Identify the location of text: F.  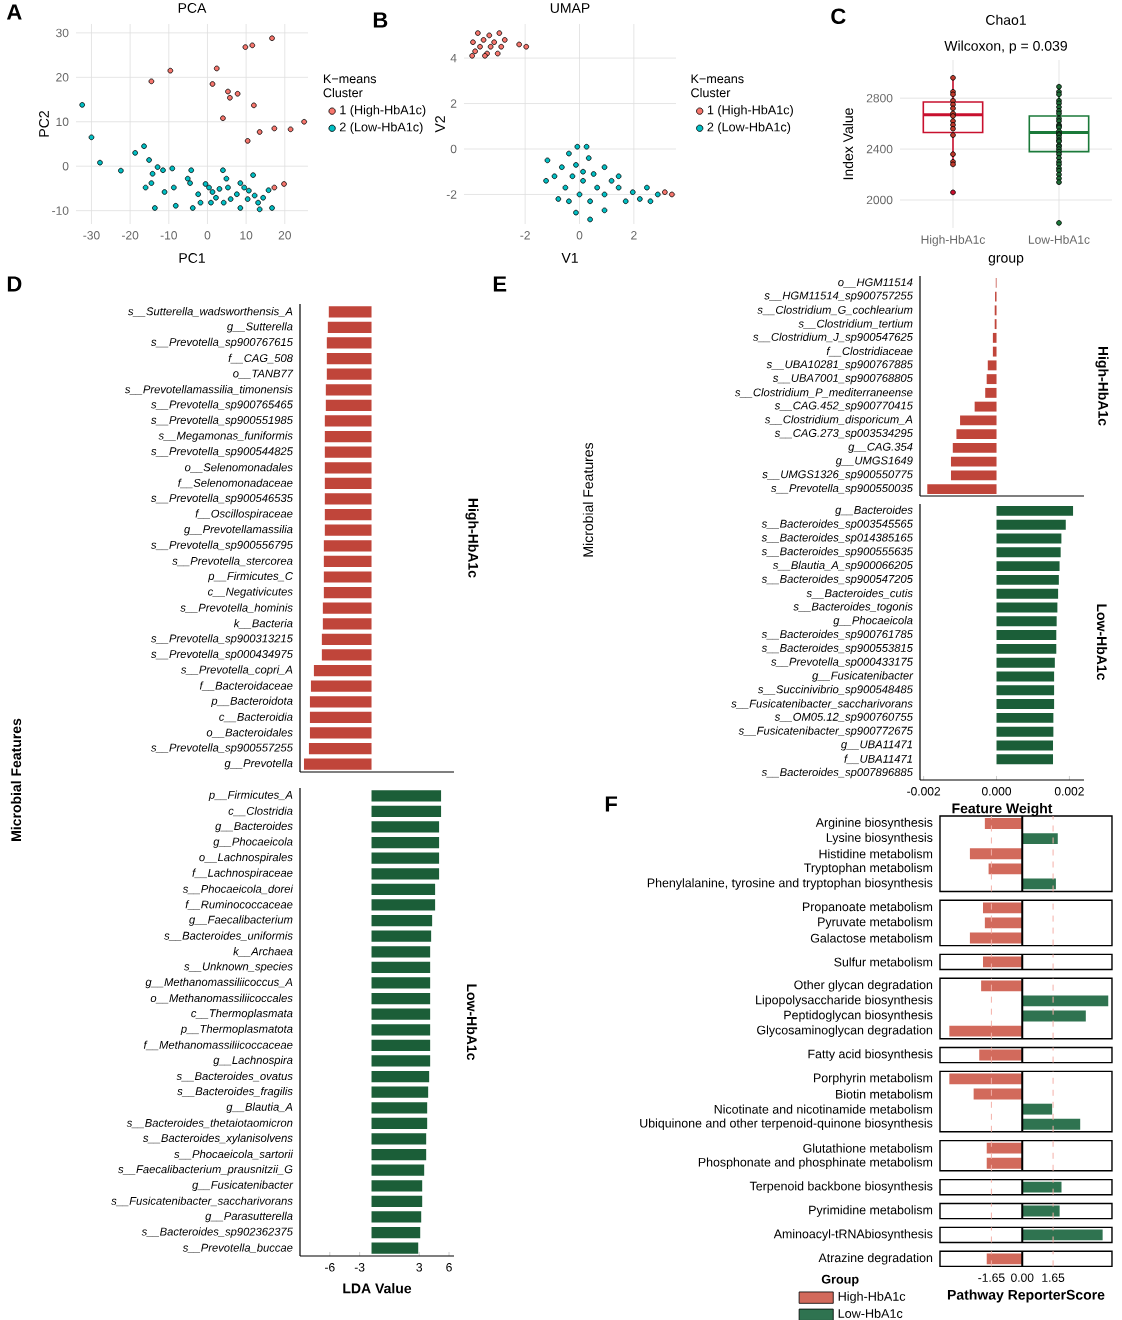
(611, 804).